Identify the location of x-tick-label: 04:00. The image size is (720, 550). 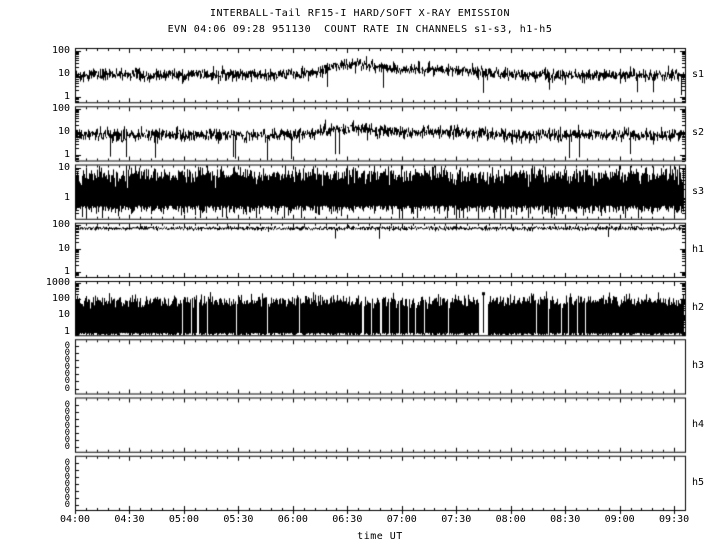
(75, 519).